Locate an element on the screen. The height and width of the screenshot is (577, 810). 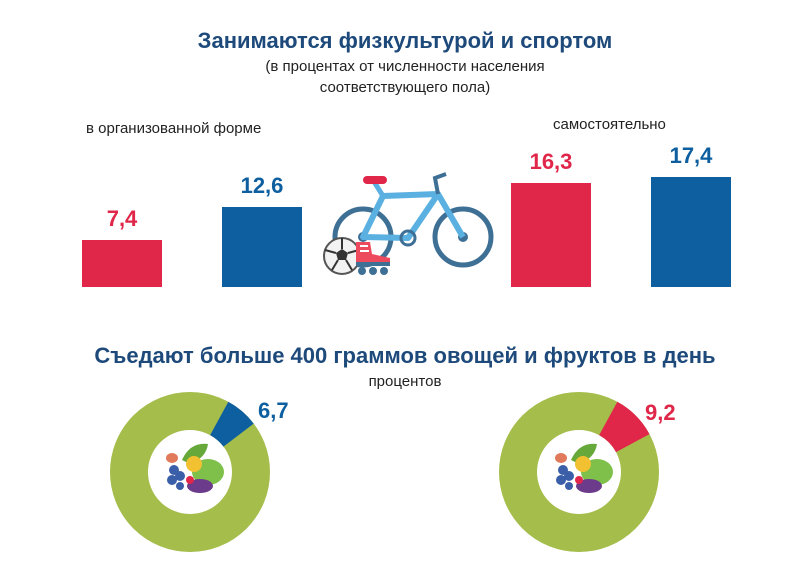
soccer-ball-icon is located at coordinates (342, 256).